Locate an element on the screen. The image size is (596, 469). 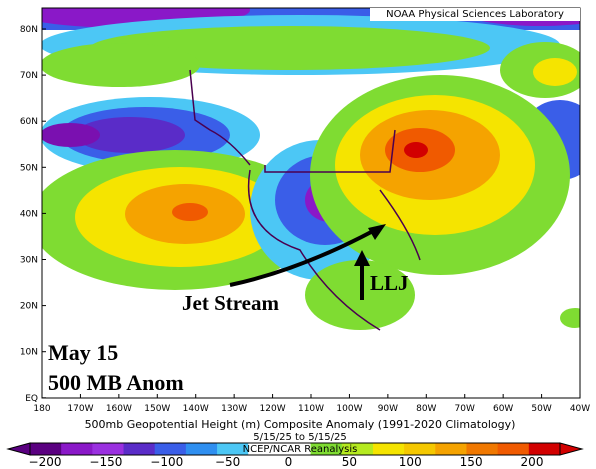
lon-label: 130W is located at coordinates (234, 409).